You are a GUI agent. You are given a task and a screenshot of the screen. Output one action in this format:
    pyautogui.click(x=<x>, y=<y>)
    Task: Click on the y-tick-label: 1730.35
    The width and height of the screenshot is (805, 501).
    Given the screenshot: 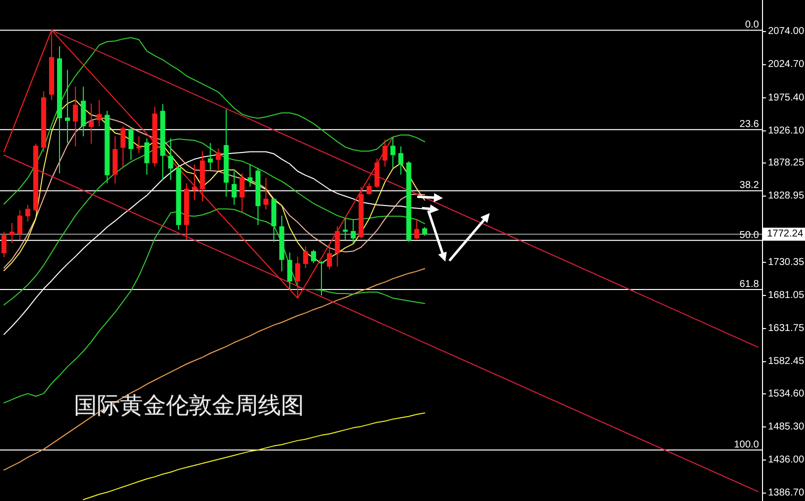 What is the action you would take?
    pyautogui.click(x=786, y=262)
    